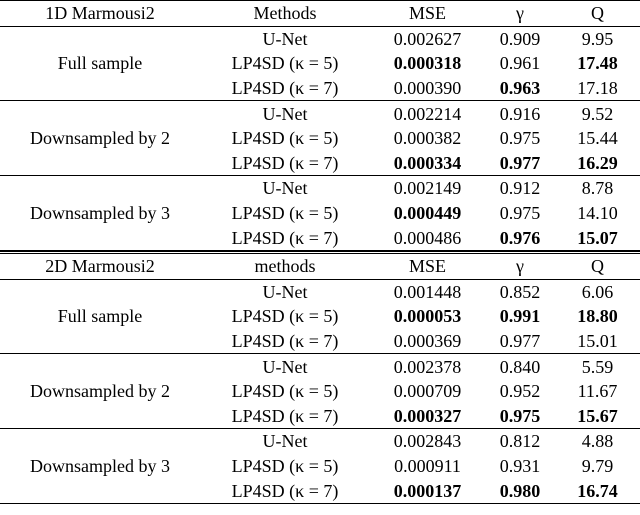 This screenshot has width=640, height=515. What do you see at coordinates (285, 265) in the screenshot?
I see `header-cell: methods` at bounding box center [285, 265].